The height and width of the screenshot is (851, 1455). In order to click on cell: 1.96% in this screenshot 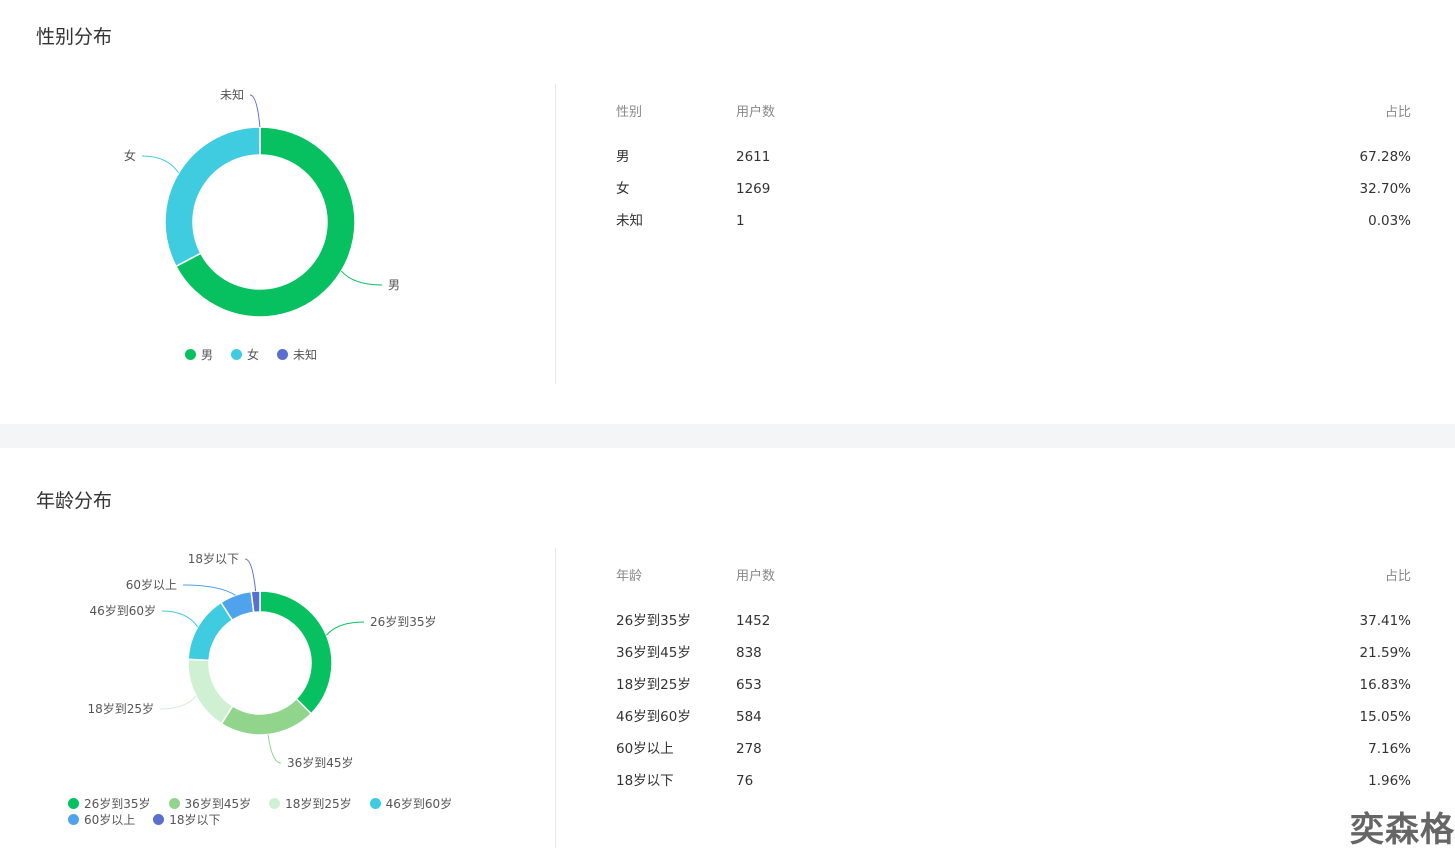, I will do `click(1389, 781)`.